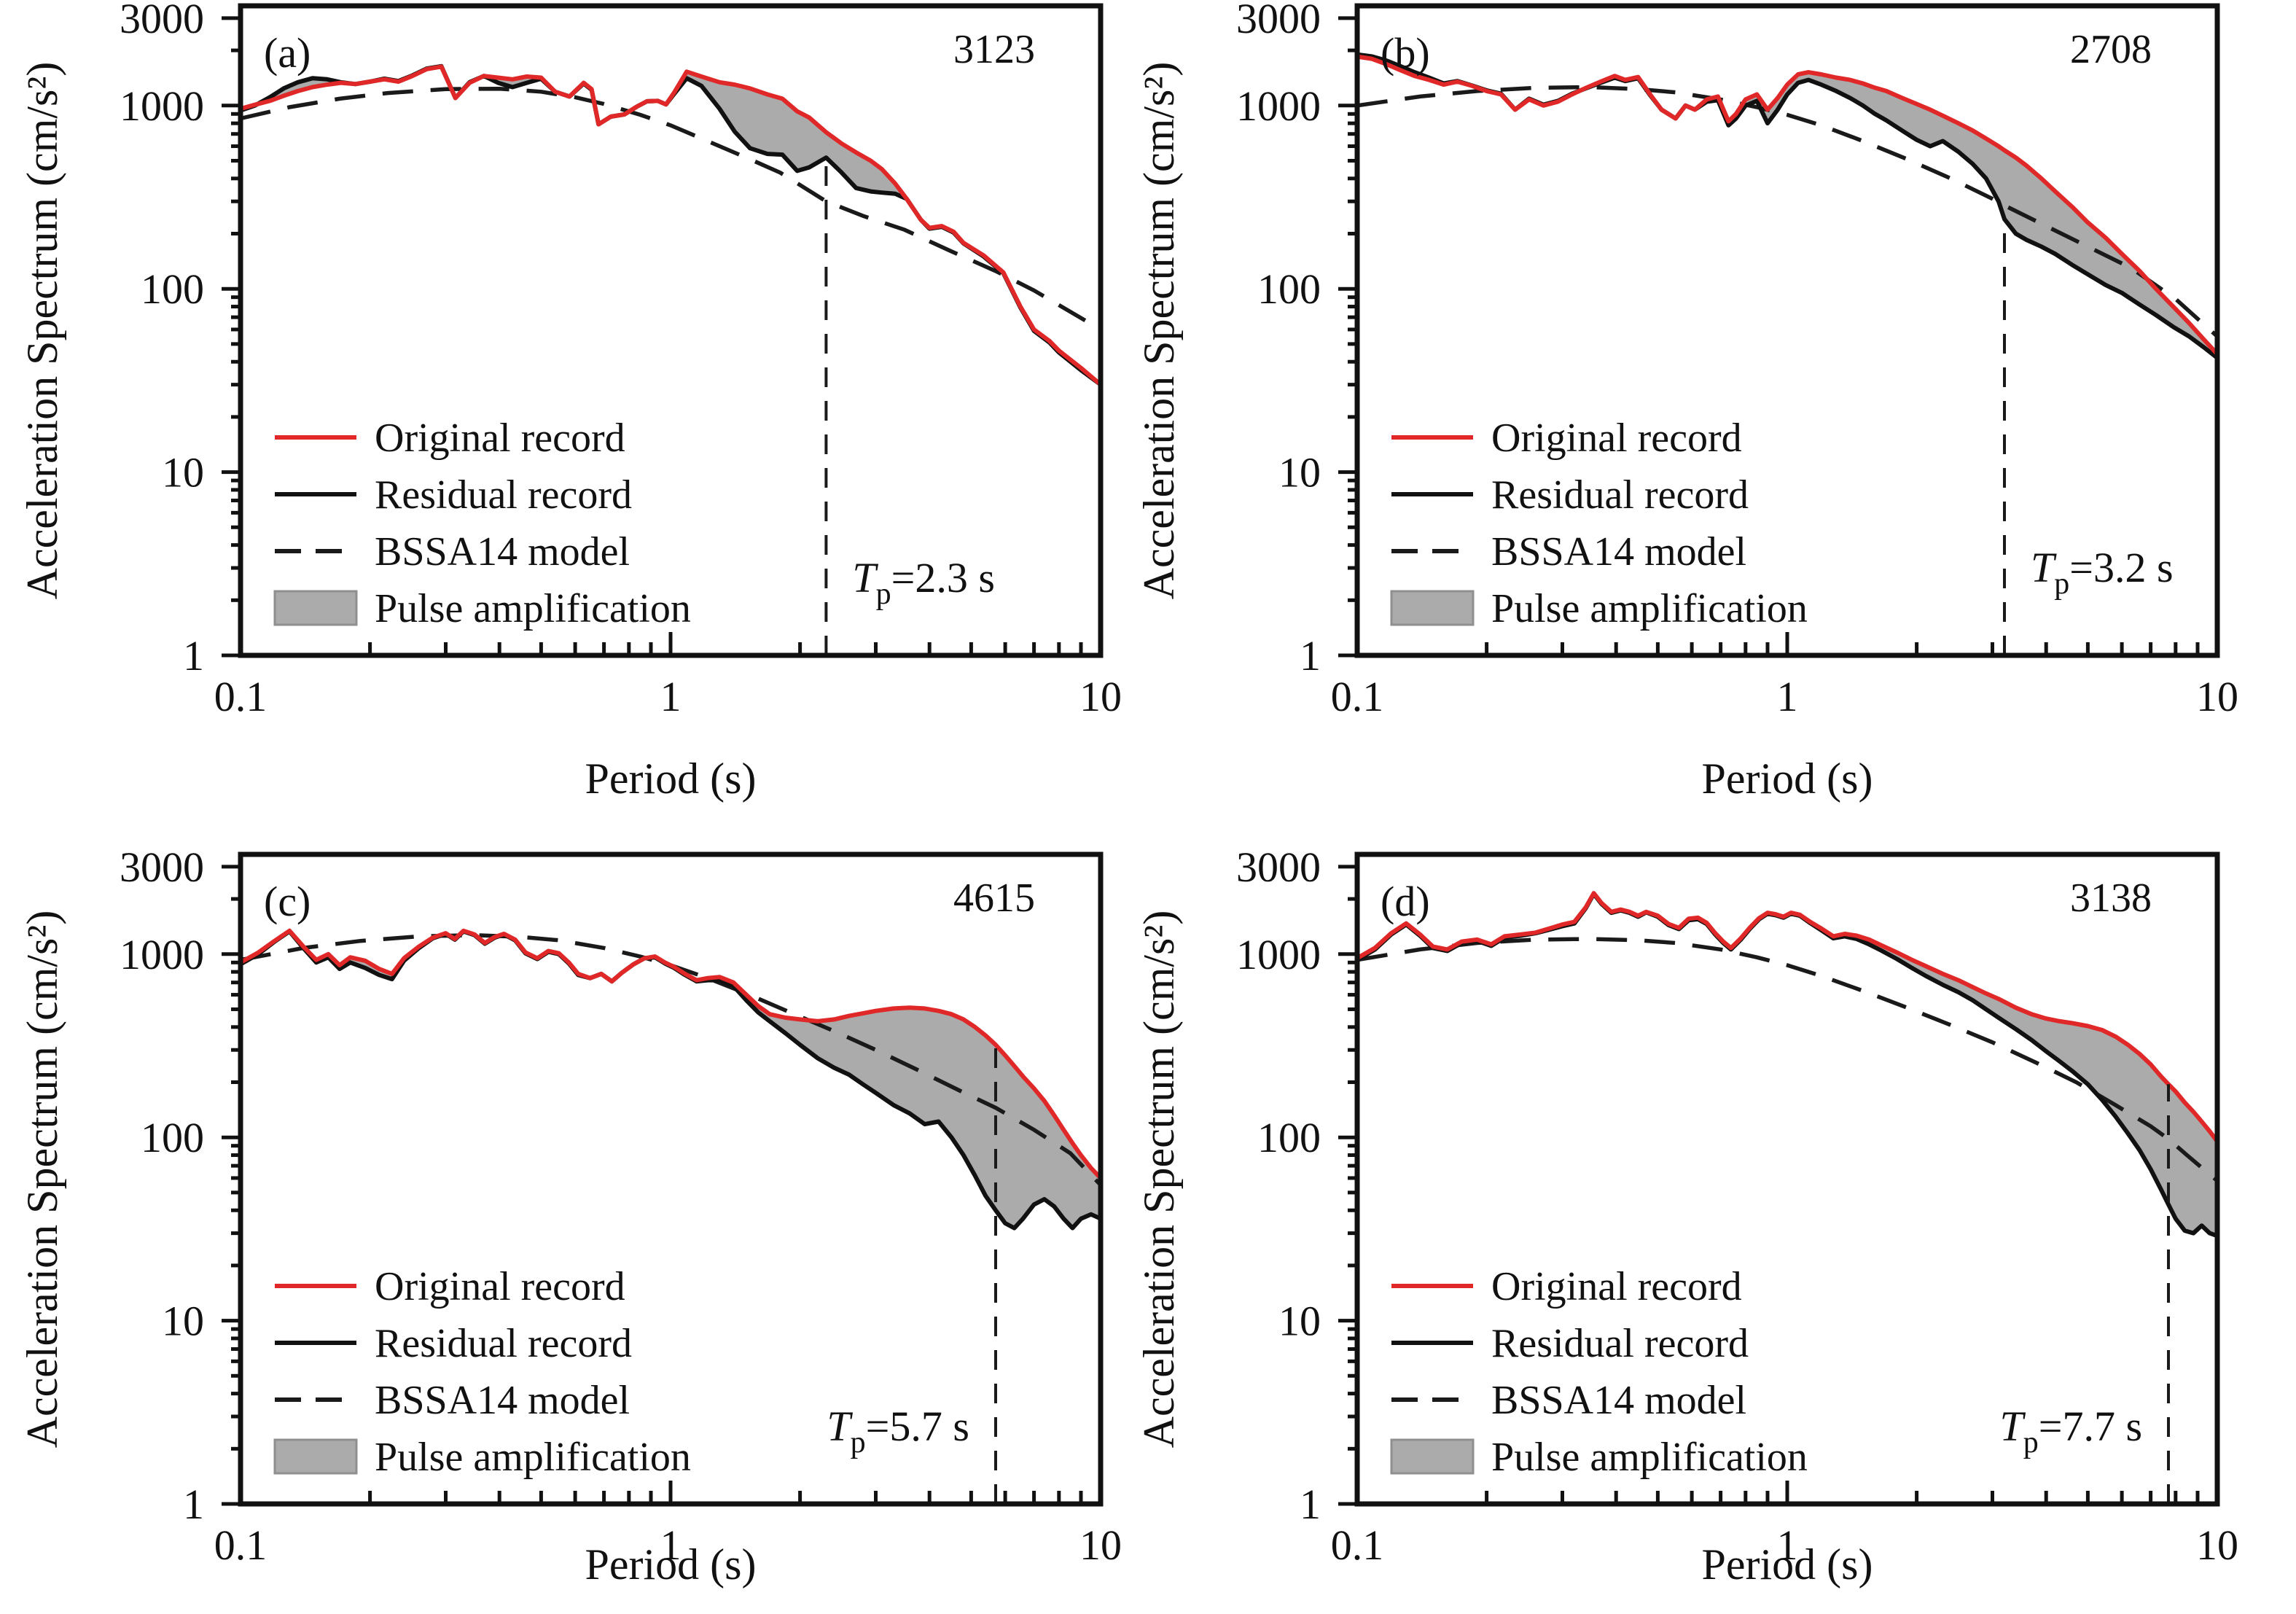 This screenshot has width=2296, height=1614. I want to click on record-id: 3138, so click(2111, 898).